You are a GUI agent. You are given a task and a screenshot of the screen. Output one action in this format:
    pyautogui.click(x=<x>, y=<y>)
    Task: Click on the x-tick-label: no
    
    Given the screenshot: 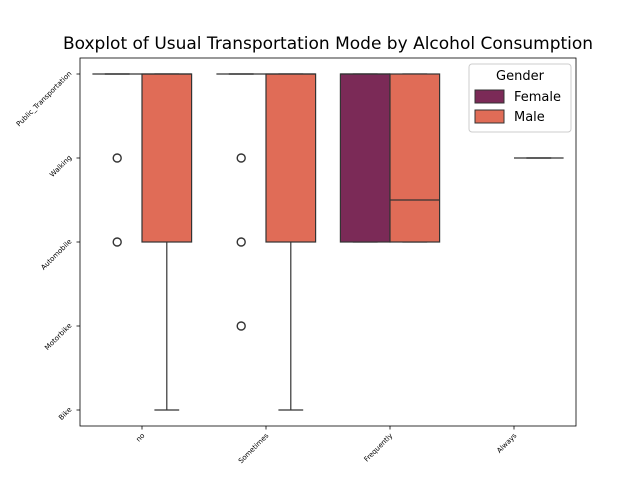 What is the action you would take?
    pyautogui.click(x=141, y=438)
    